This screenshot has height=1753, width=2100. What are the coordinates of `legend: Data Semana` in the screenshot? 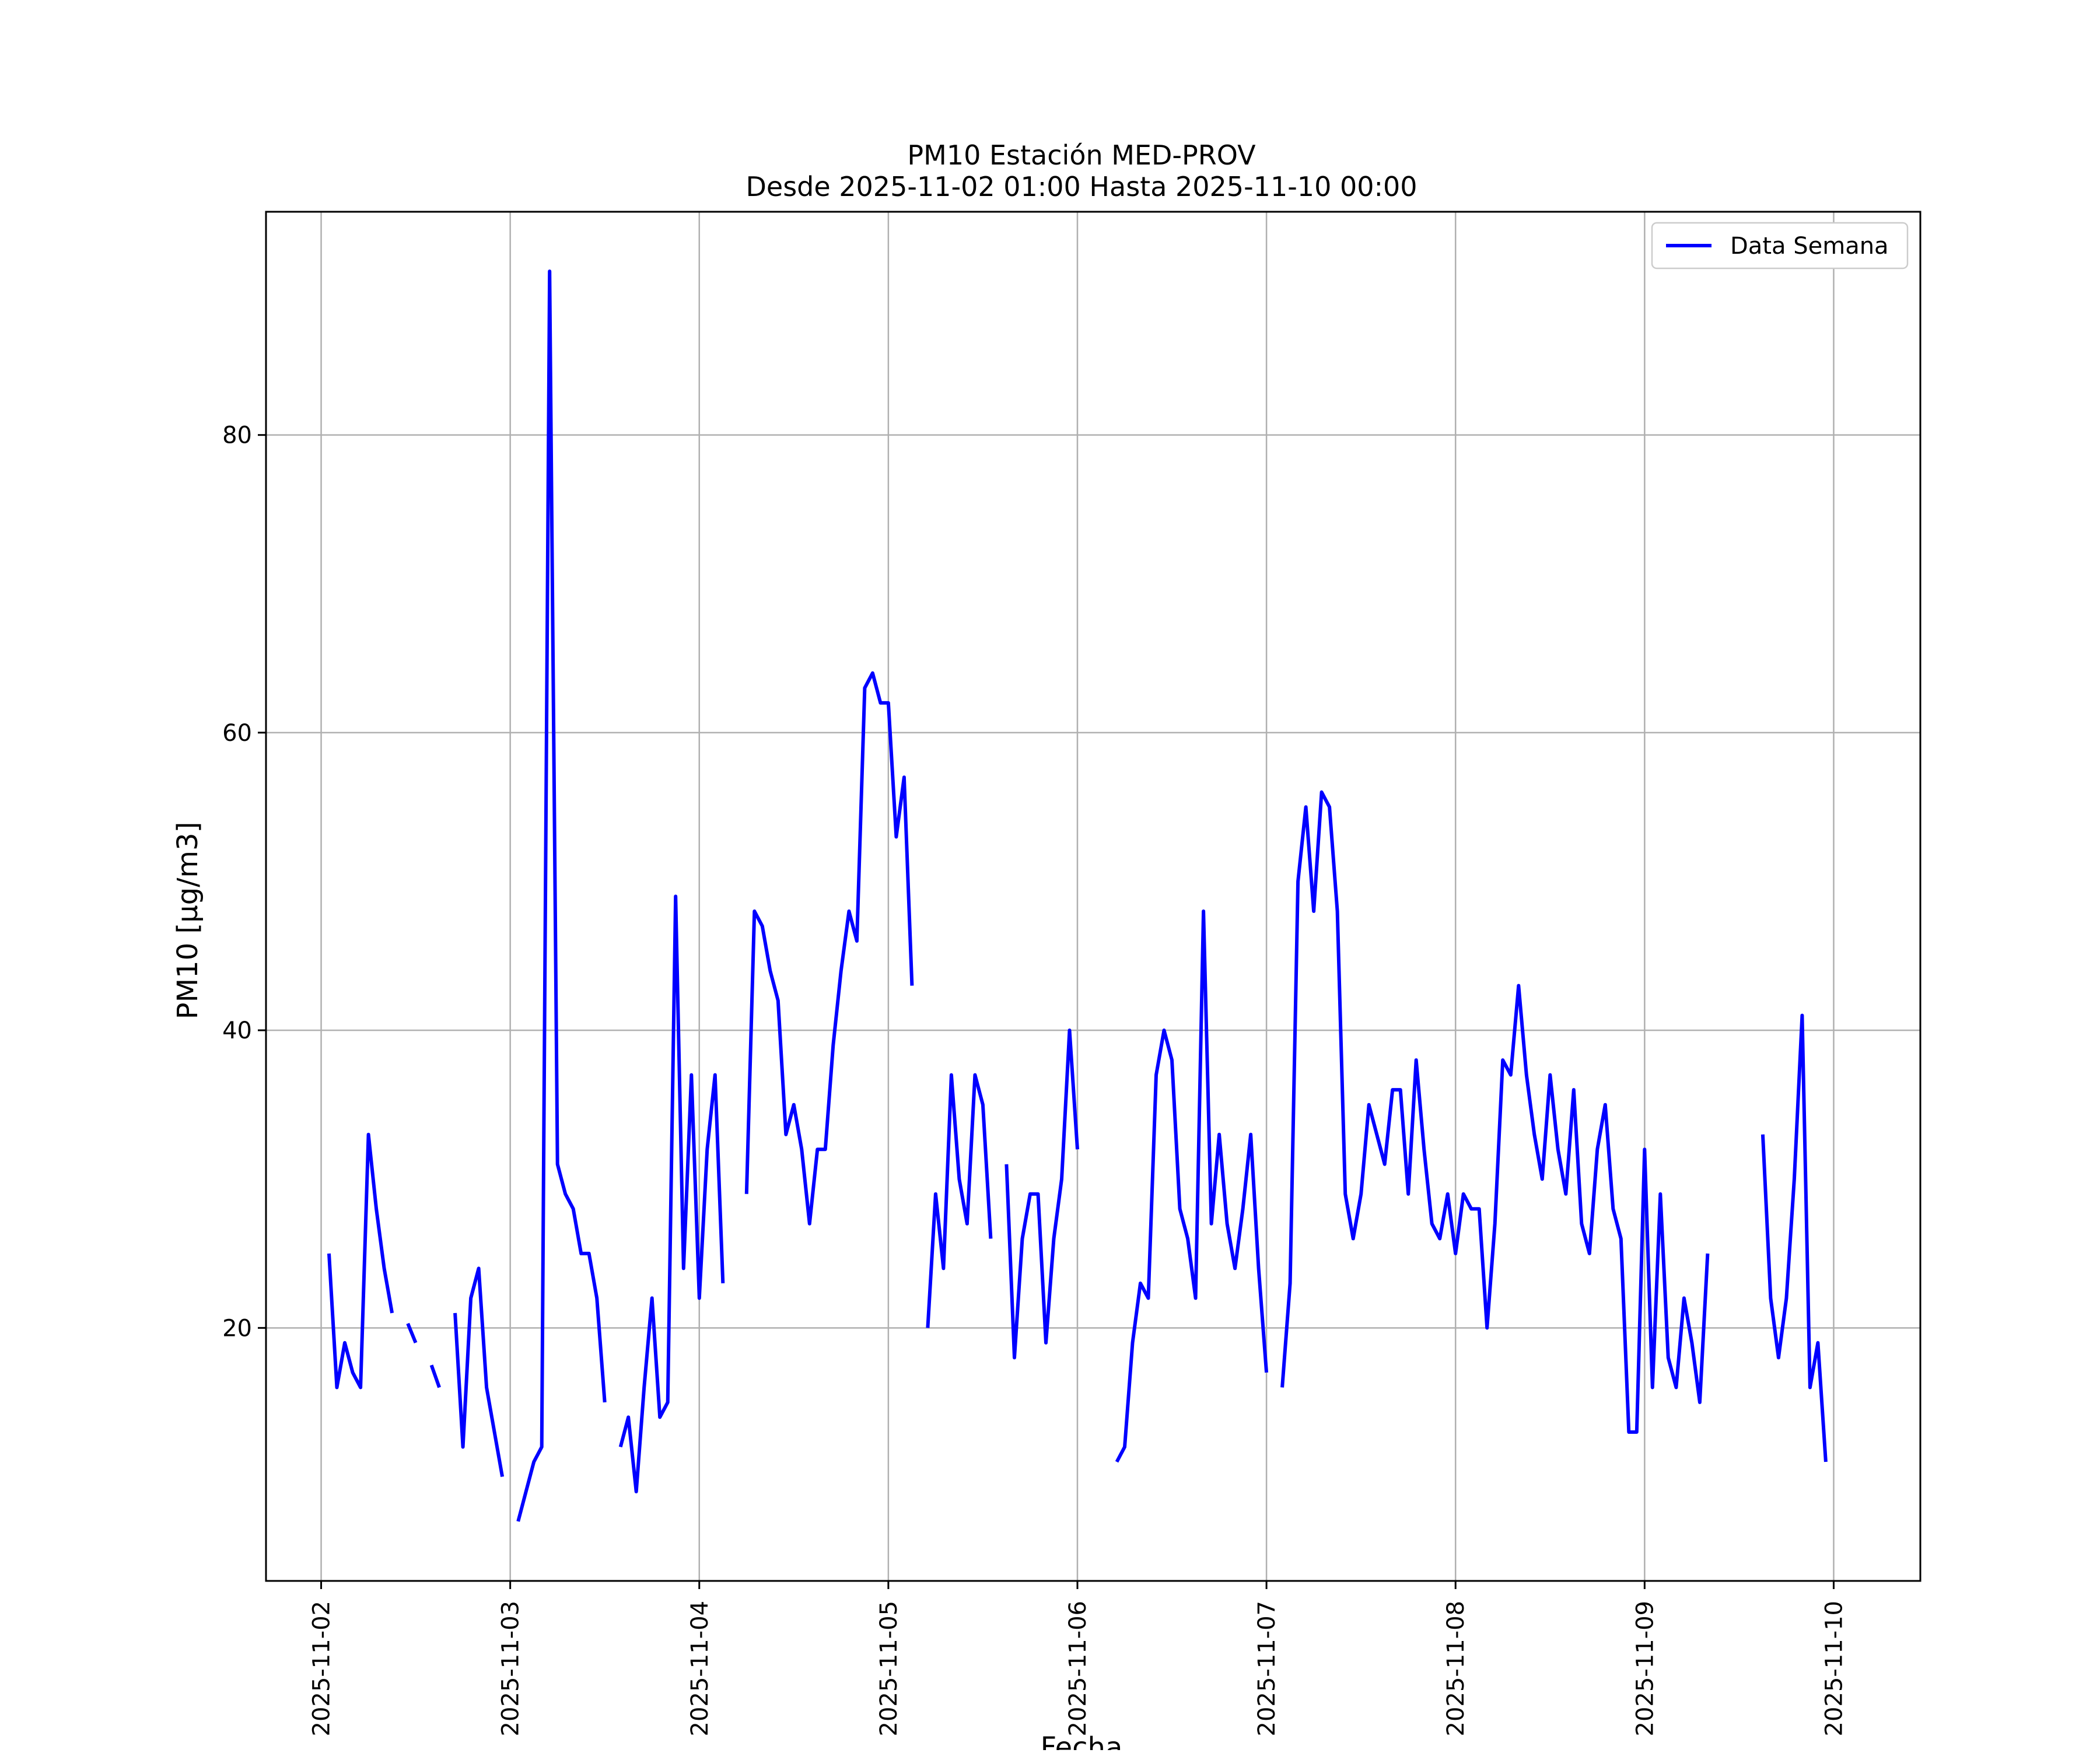 It's located at (1780, 246).